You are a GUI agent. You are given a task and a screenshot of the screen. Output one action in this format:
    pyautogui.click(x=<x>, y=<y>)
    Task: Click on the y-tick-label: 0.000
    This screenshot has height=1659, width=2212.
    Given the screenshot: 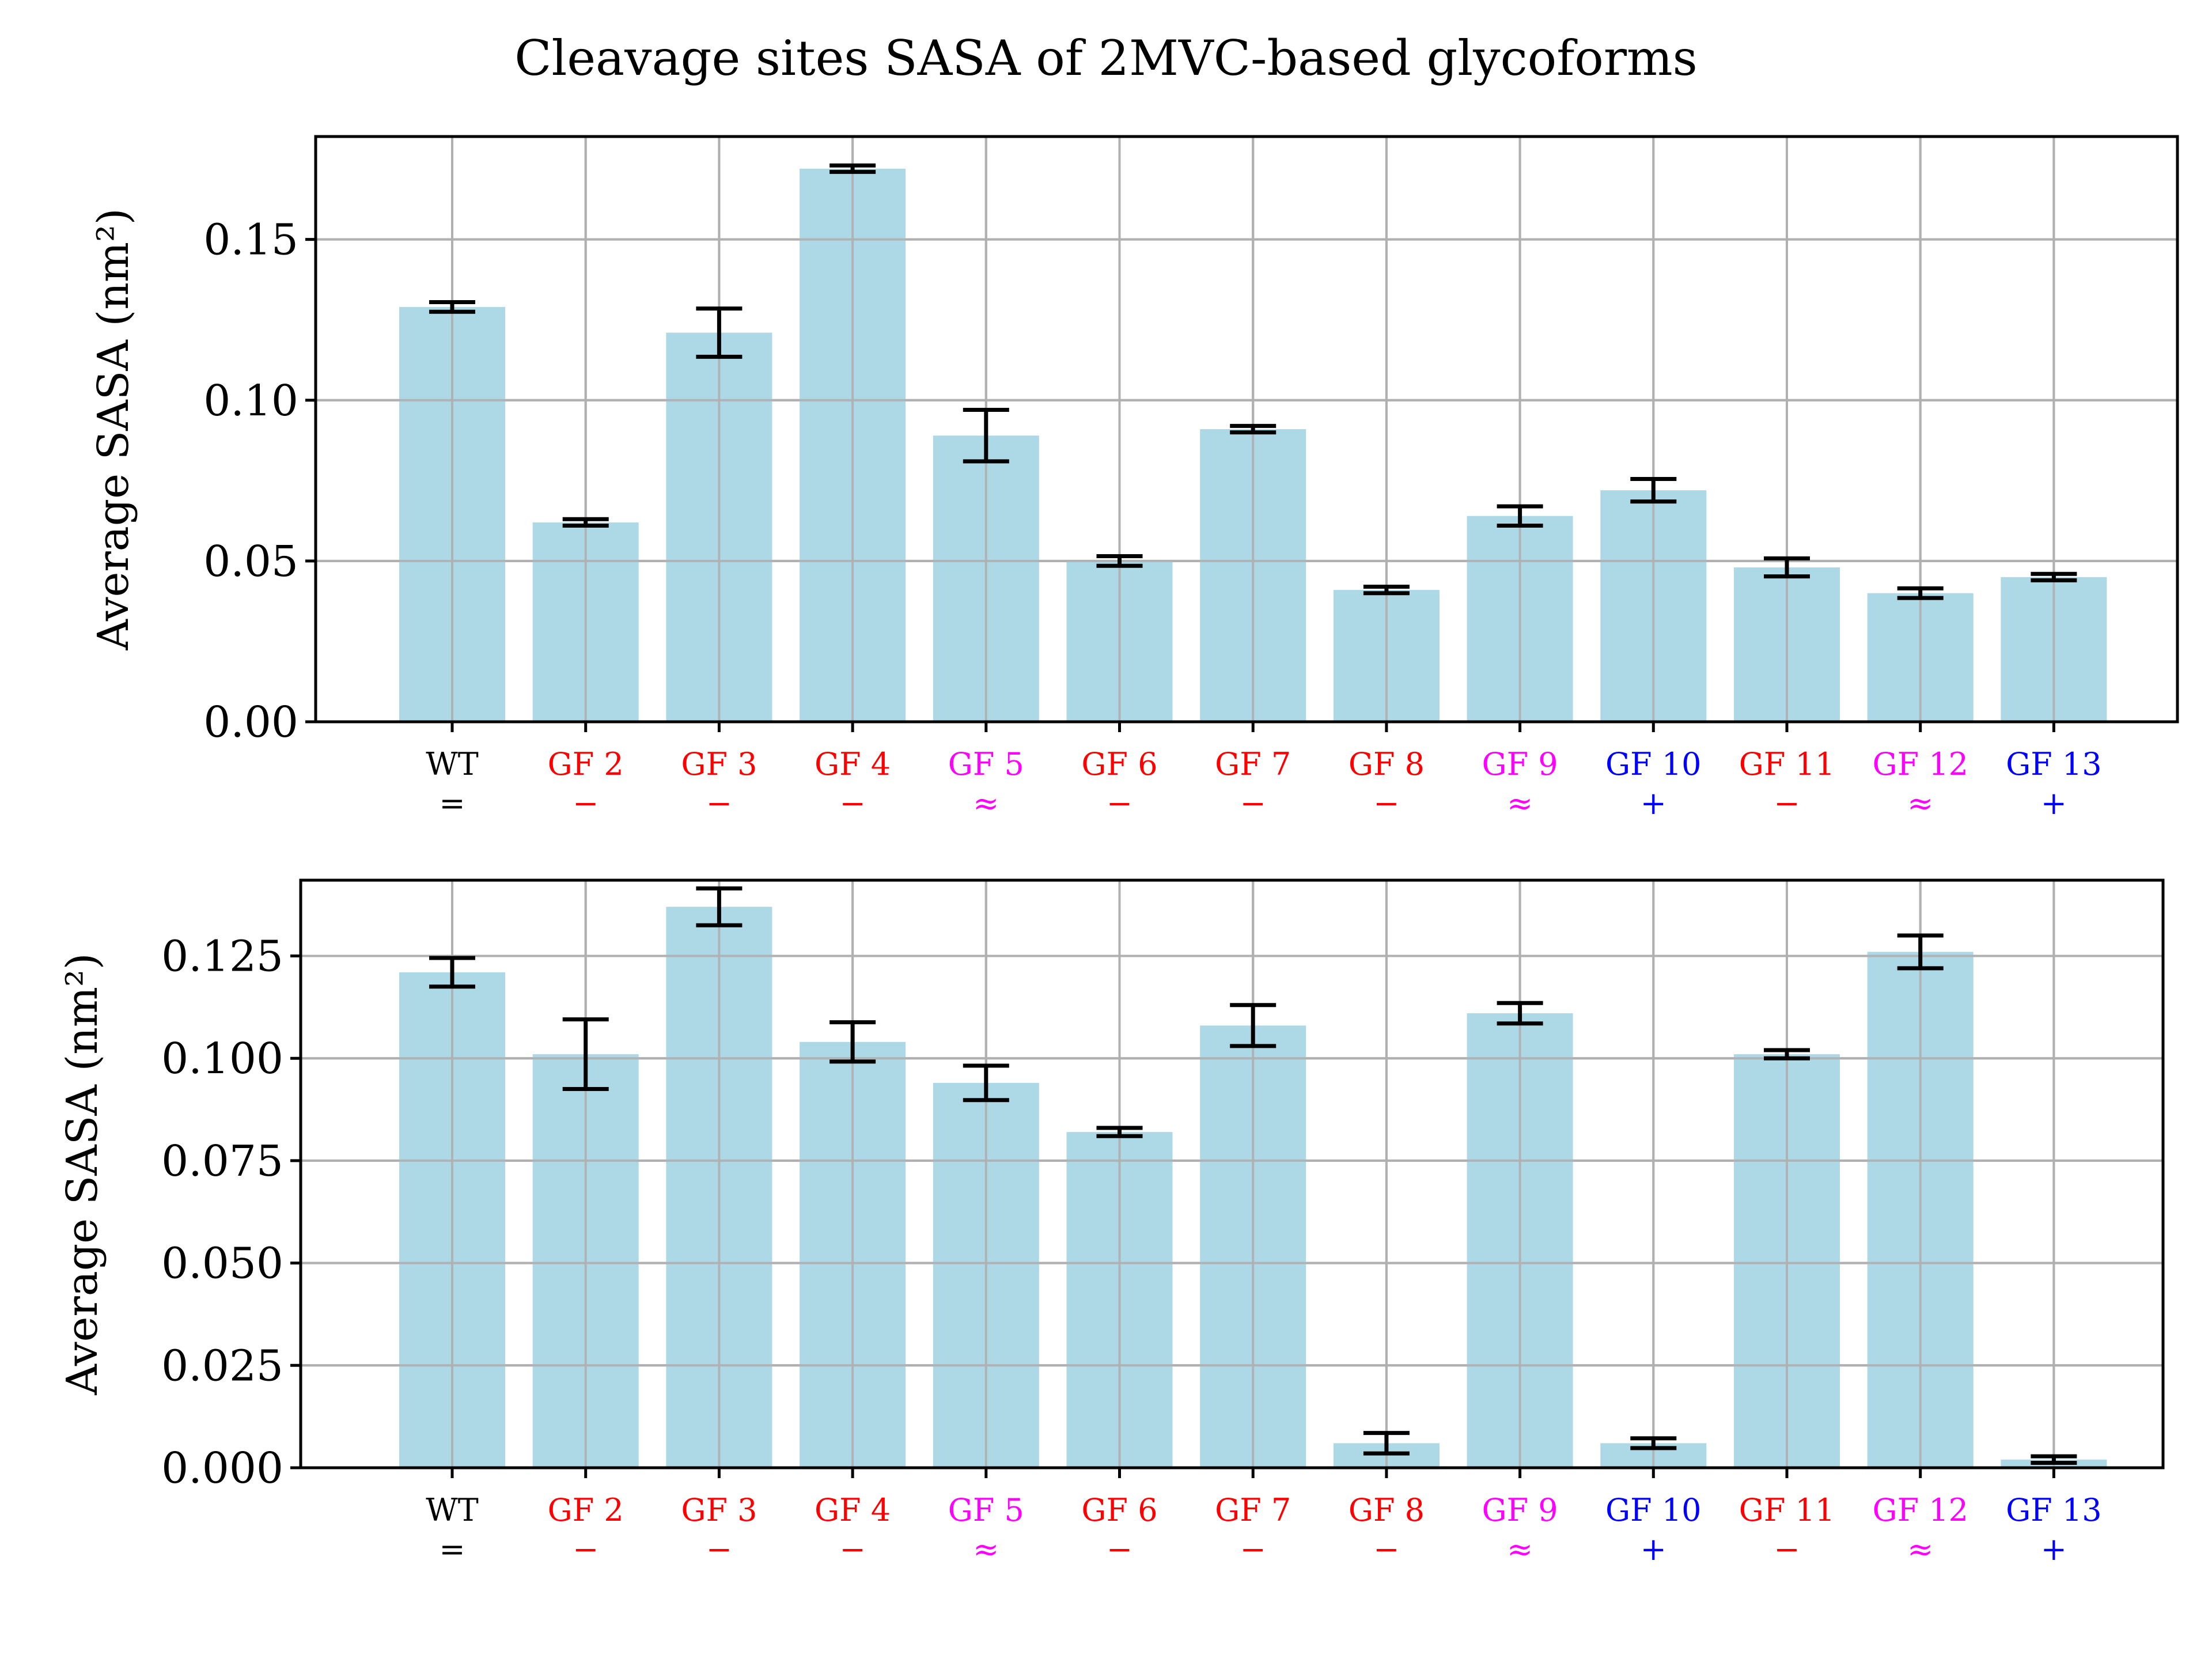 What is the action you would take?
    pyautogui.click(x=222, y=1468)
    